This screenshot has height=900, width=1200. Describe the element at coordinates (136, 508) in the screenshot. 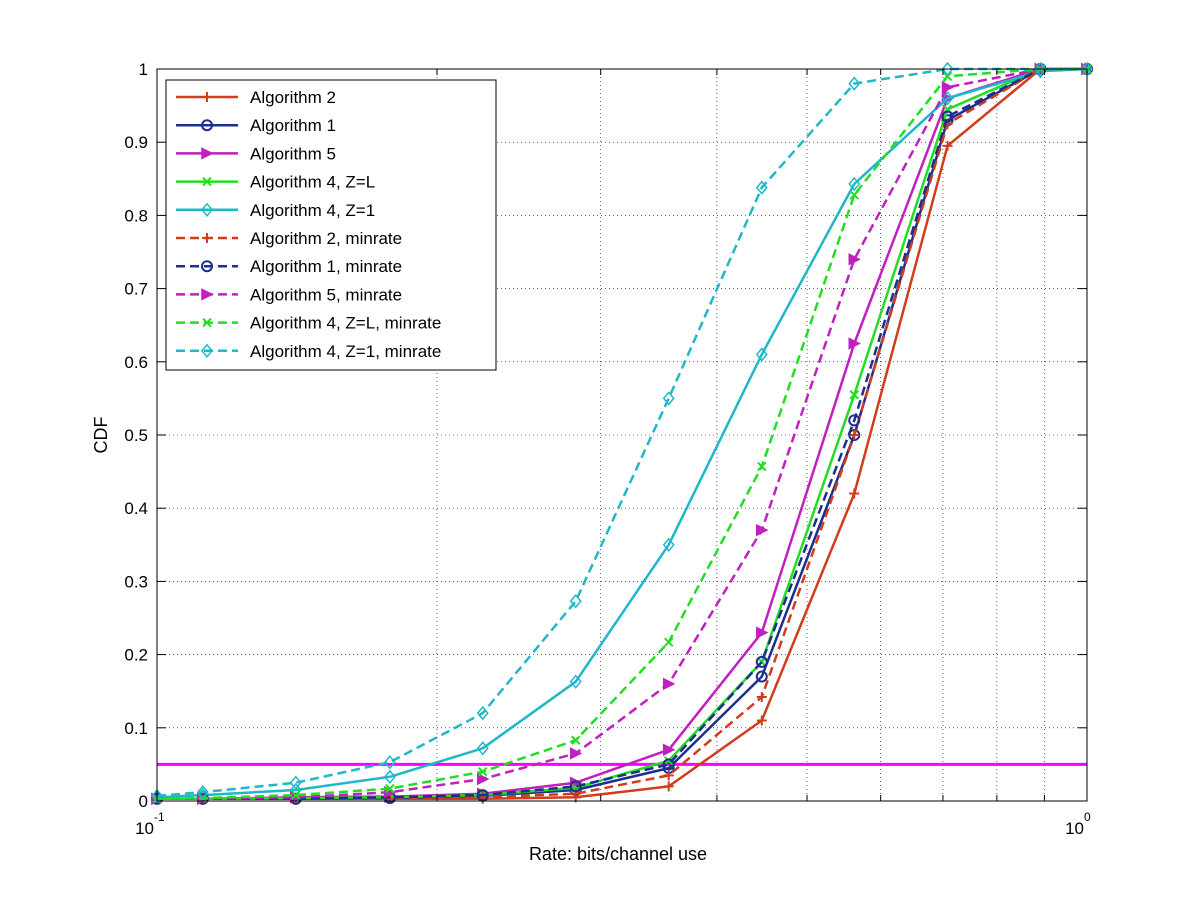

I see `y-tick-label: 0.4` at that location.